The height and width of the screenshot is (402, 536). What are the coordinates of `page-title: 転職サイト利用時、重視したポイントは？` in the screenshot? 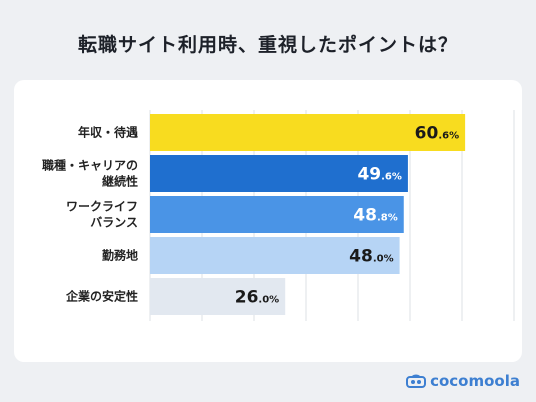 It's located at (267, 45).